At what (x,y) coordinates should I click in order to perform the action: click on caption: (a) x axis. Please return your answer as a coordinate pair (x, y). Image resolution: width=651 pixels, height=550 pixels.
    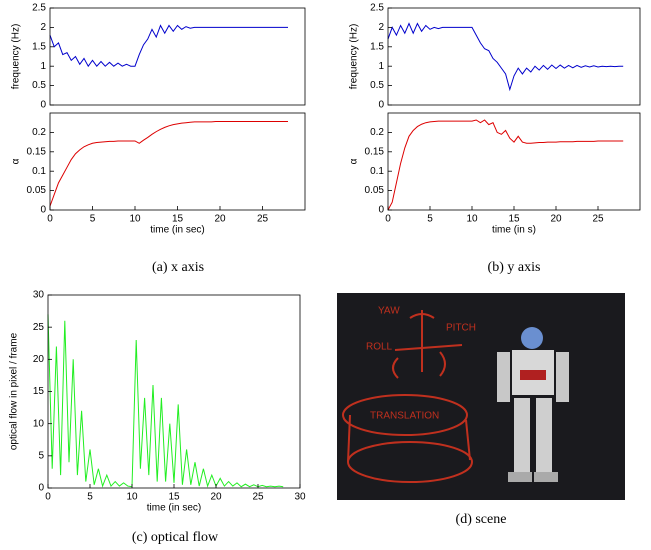
    Looking at the image, I should click on (178, 267).